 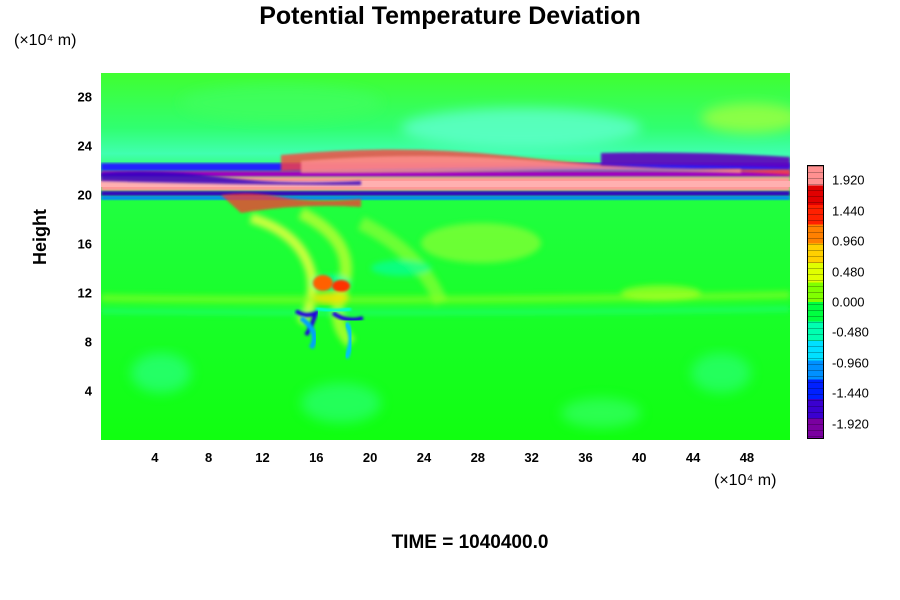 What do you see at coordinates (88, 391) in the screenshot?
I see `y-tick-label: 4` at bounding box center [88, 391].